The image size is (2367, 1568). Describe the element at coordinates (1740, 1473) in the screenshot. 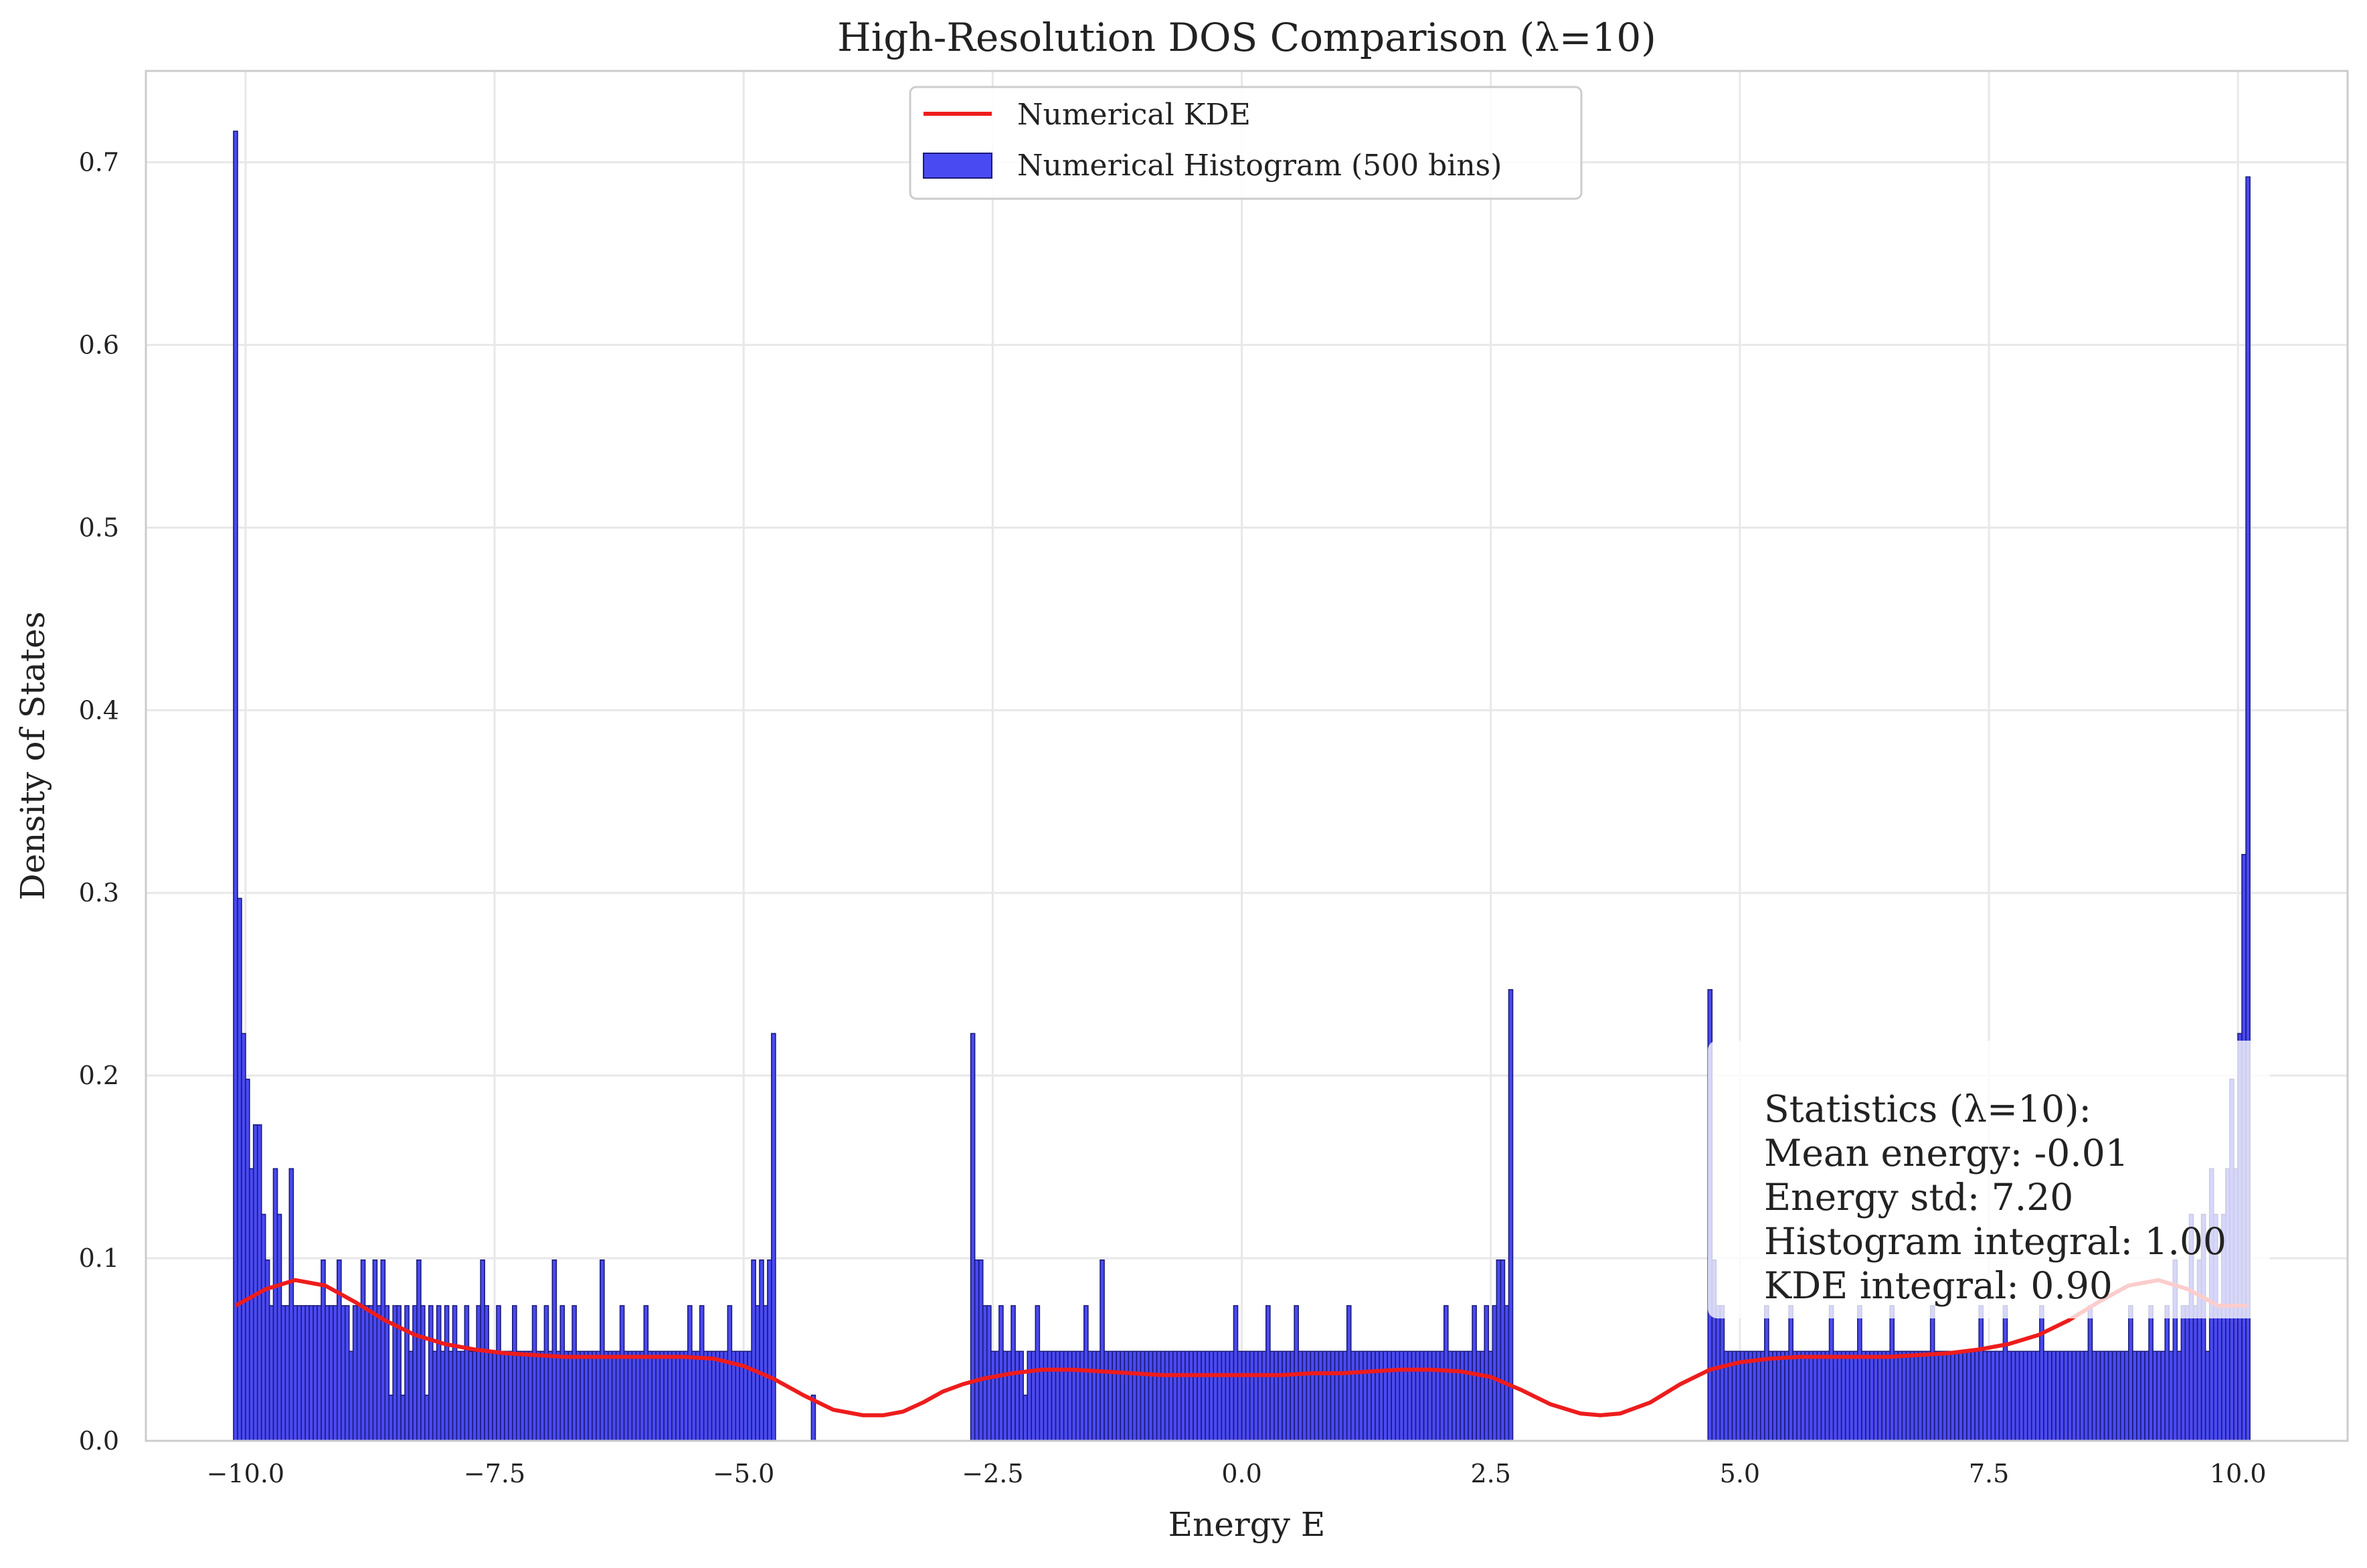

I see `x-tick-label: 5.0` at that location.